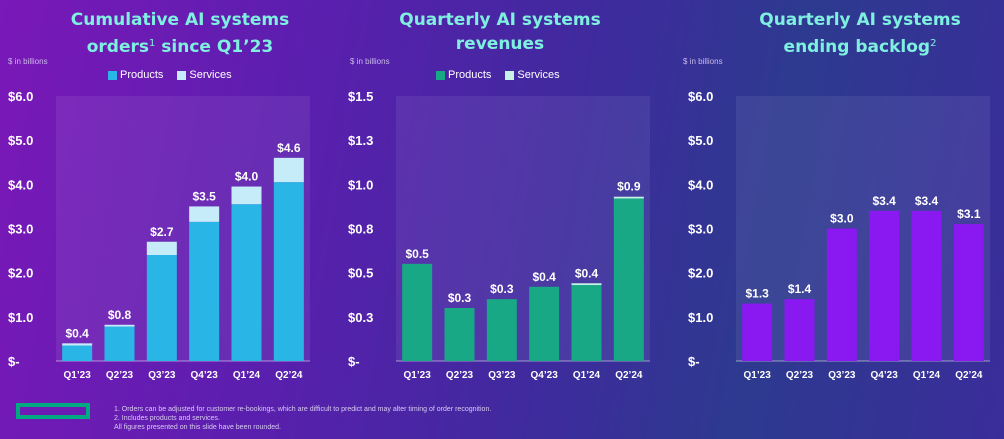 The image size is (1004, 439). I want to click on chart1-legend-services: Services, so click(204, 75).